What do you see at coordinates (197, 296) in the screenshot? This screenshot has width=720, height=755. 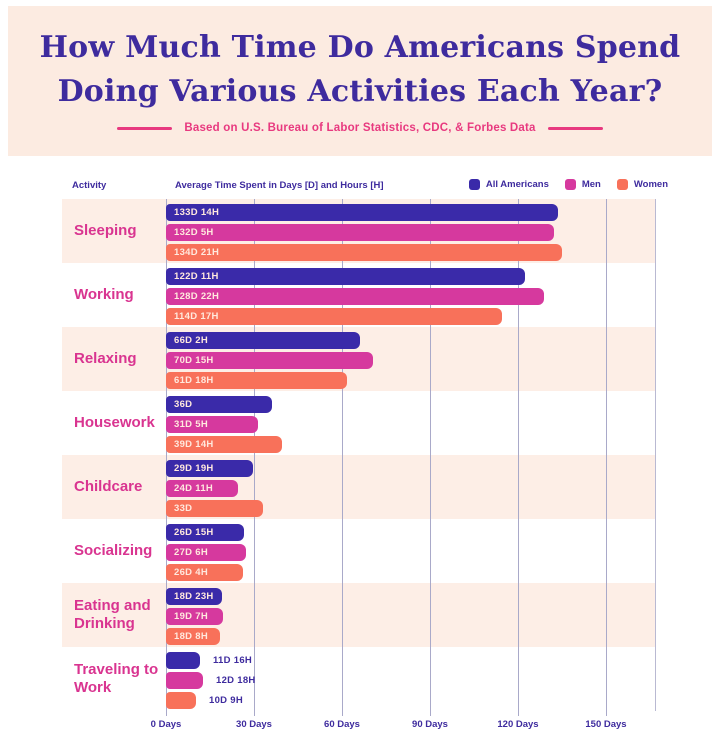 I see `bar-value-label: 128D 22H` at bounding box center [197, 296].